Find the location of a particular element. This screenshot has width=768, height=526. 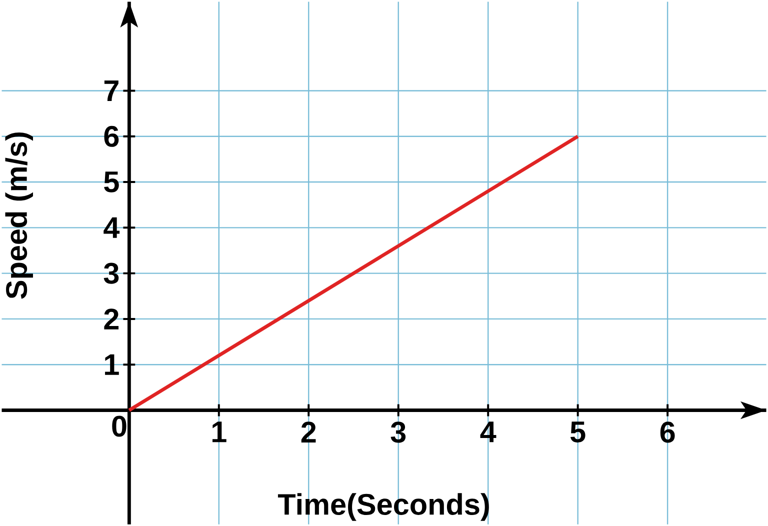

y-tick-label: 4 is located at coordinates (112, 227).